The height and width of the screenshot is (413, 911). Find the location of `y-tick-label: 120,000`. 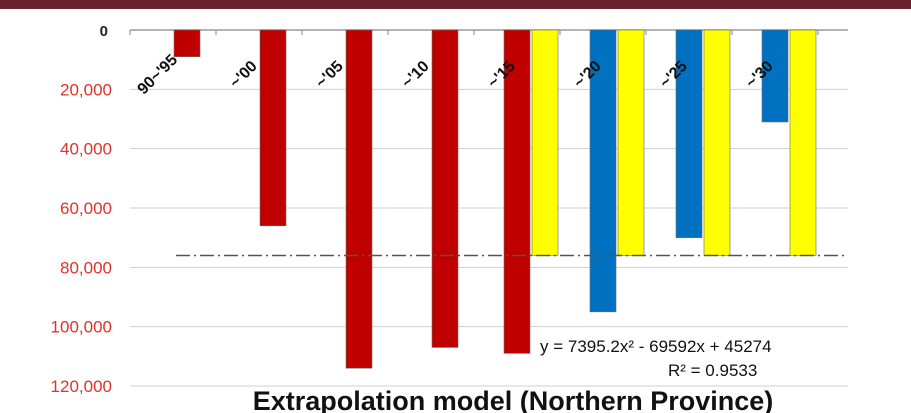

y-tick-label: 120,000 is located at coordinates (81, 386).